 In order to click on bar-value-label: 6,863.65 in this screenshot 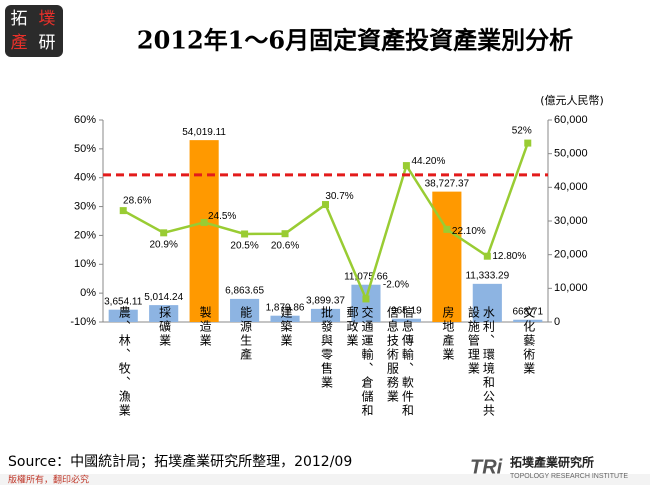, I will do `click(244, 291)`.